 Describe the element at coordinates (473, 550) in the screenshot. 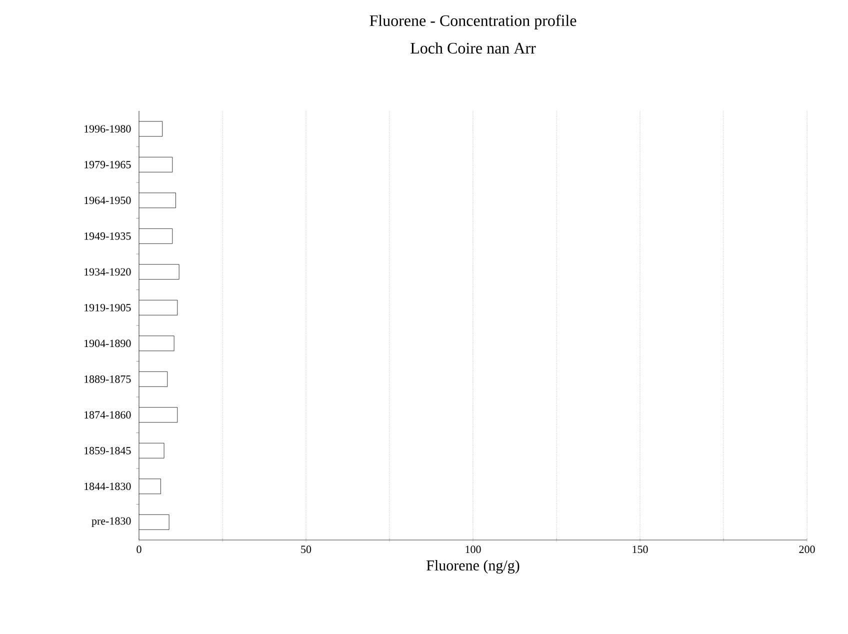

I see `x-tick-label: 100` at that location.